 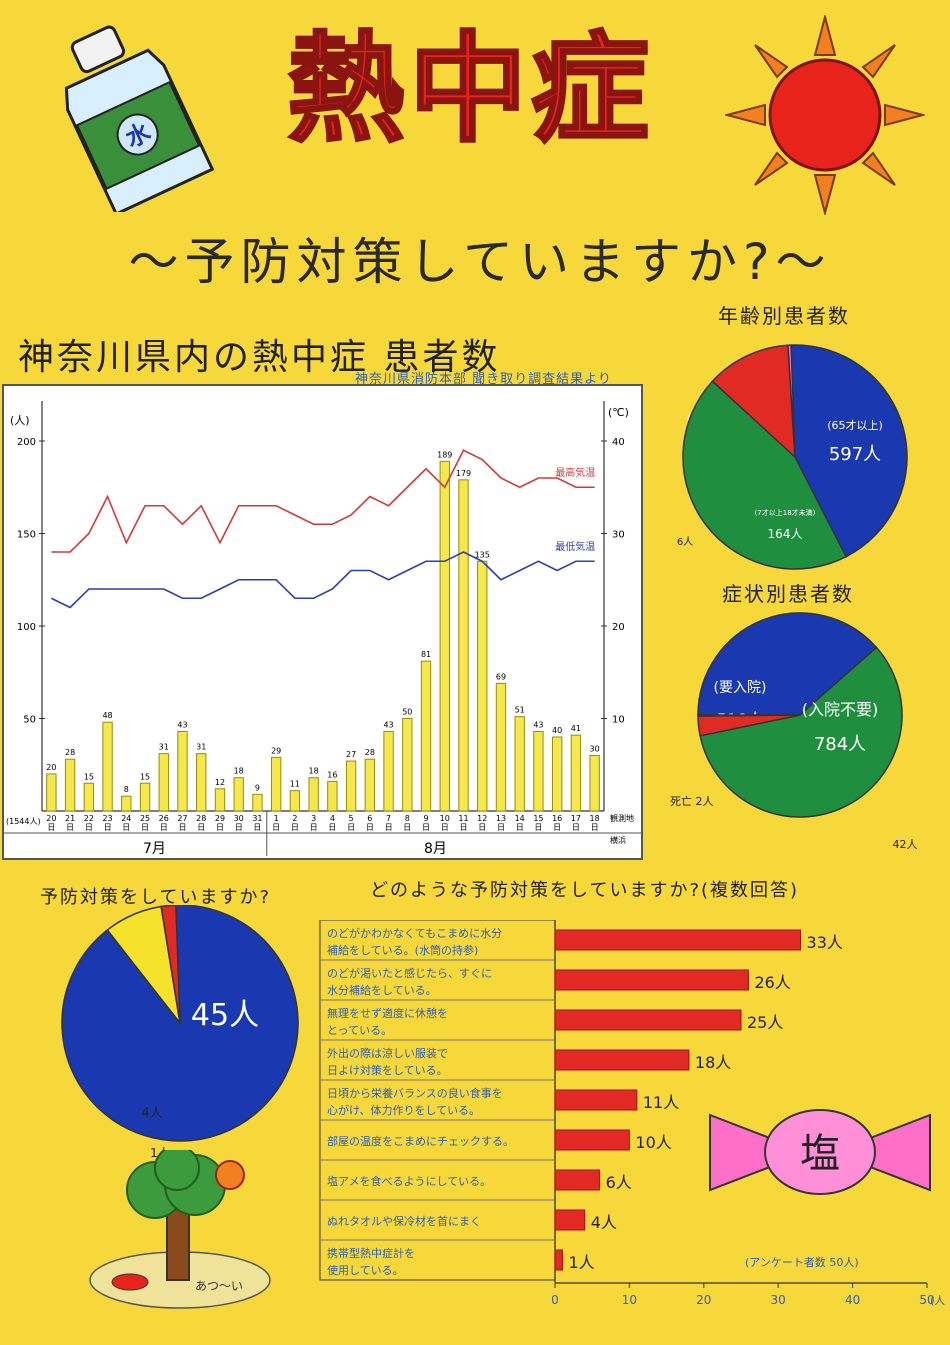 I want to click on pie-slice-value: 4人, so click(x=151, y=1113).